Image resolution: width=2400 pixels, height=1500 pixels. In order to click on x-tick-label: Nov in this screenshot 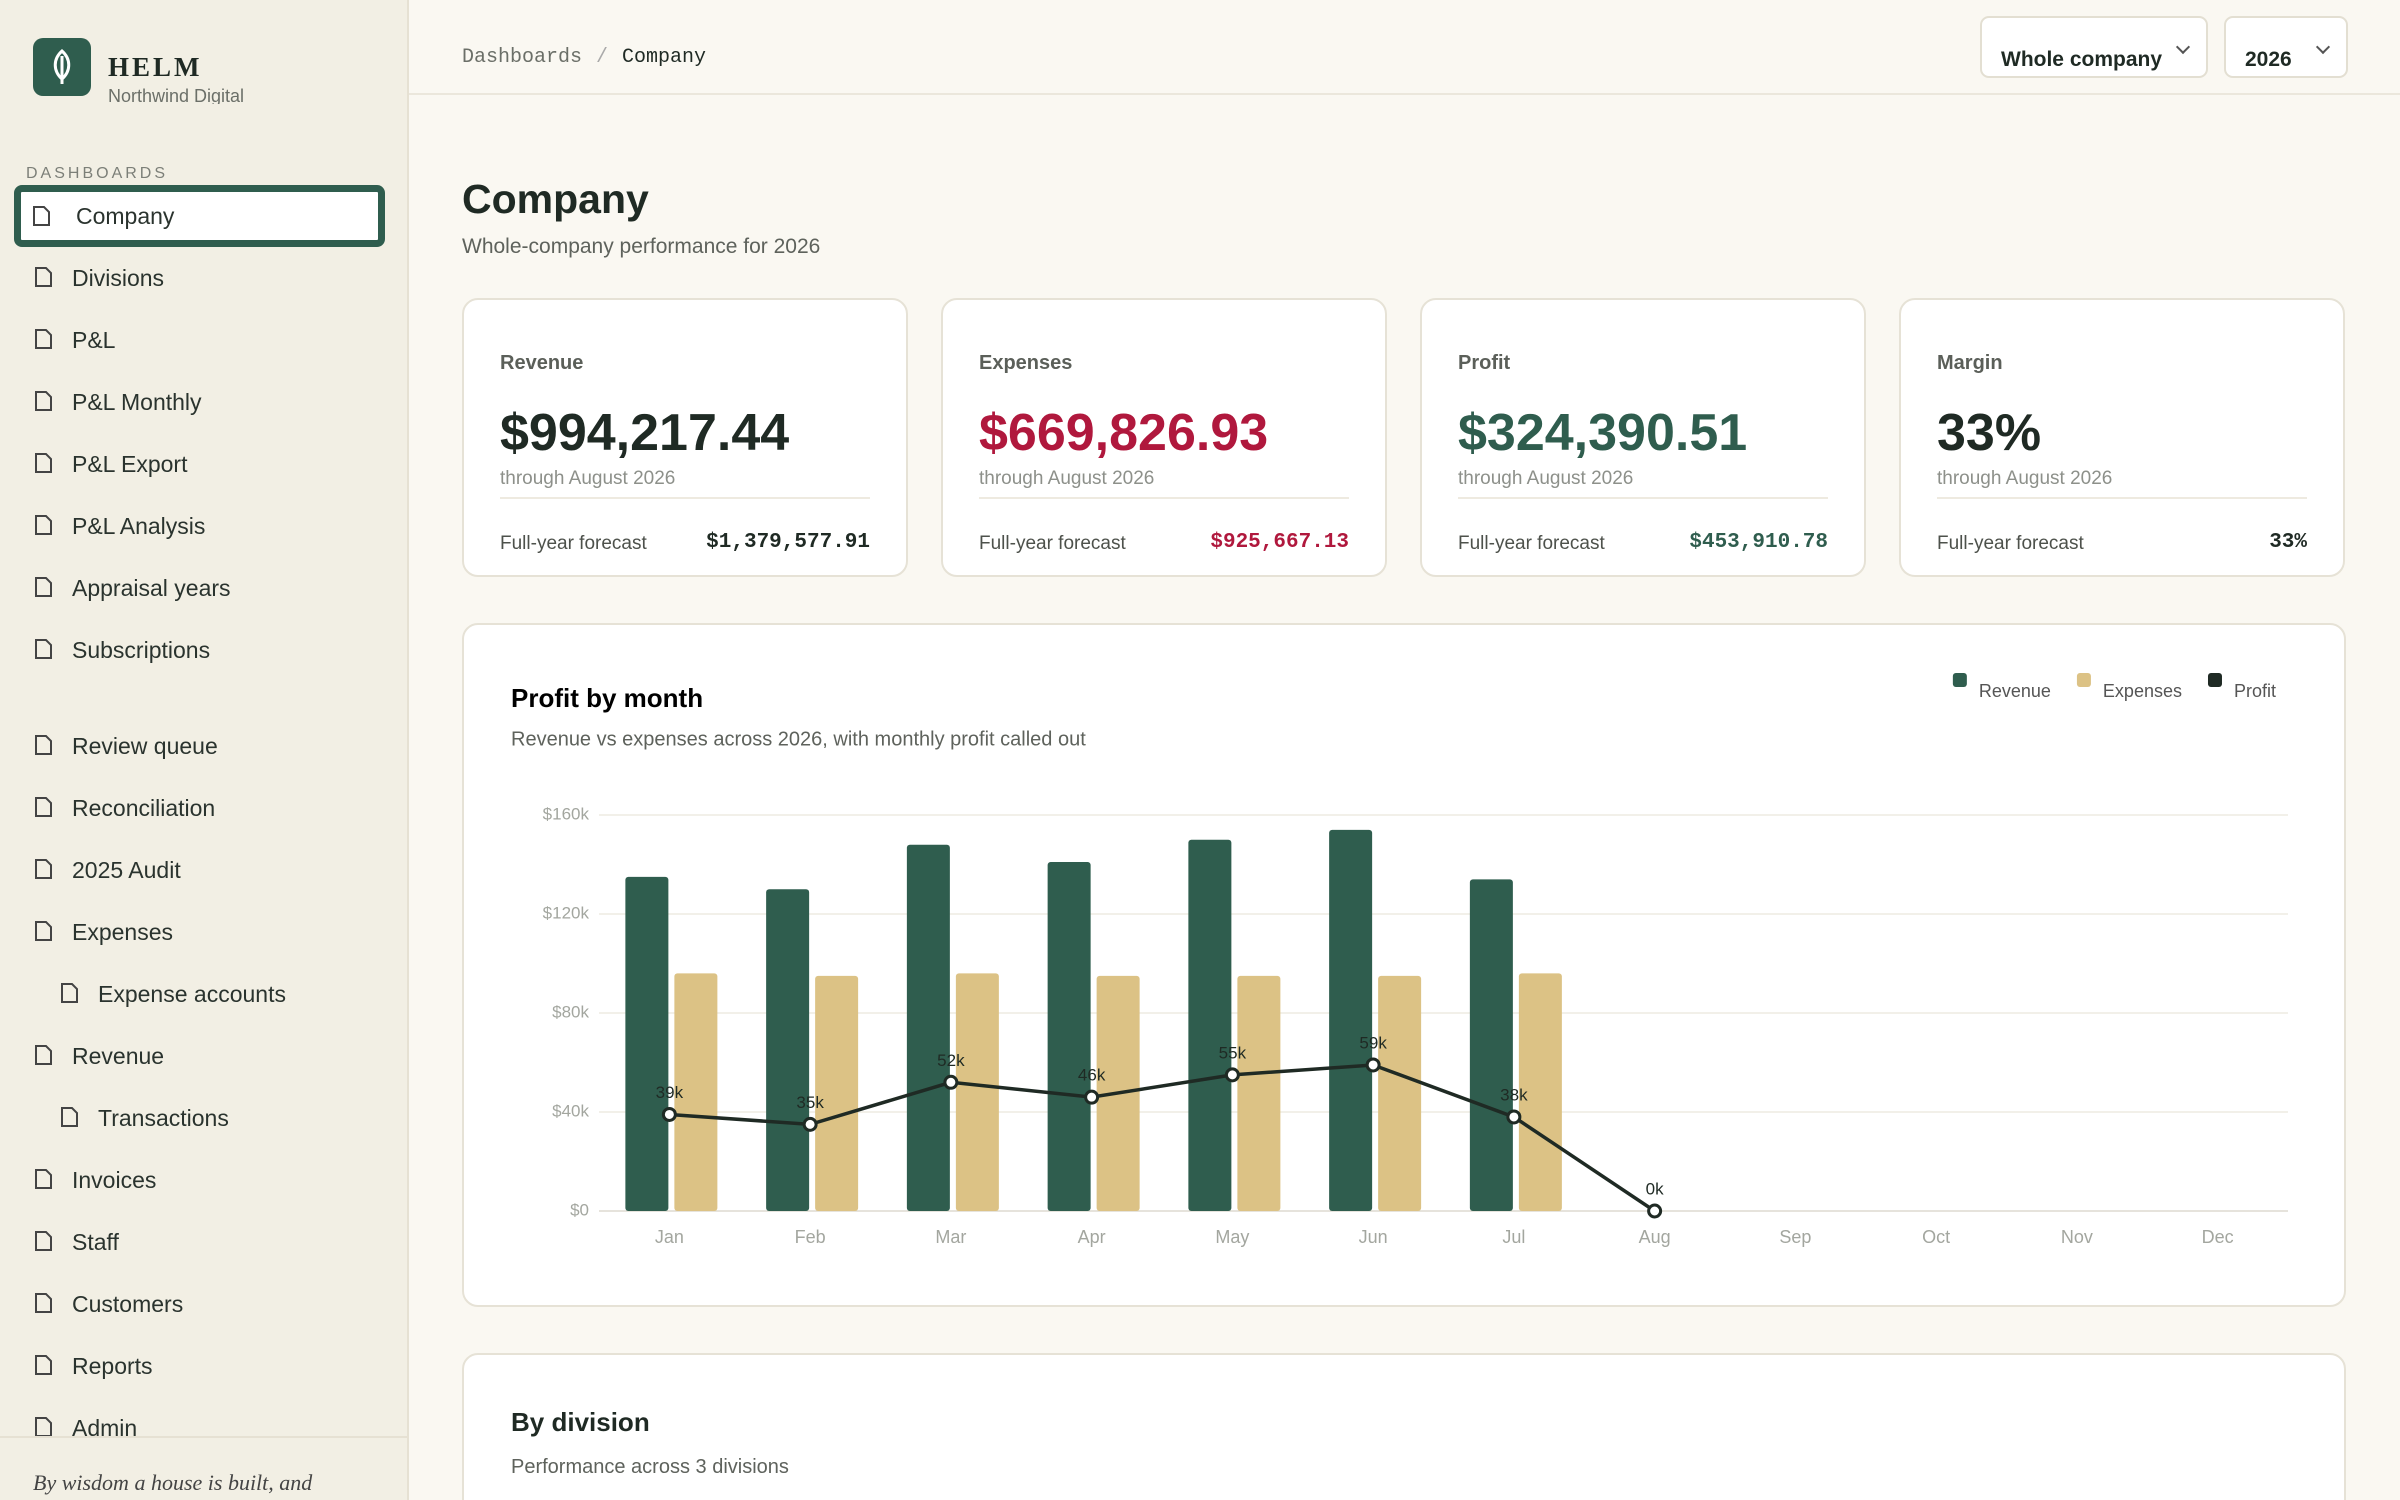, I will do `click(2077, 1237)`.